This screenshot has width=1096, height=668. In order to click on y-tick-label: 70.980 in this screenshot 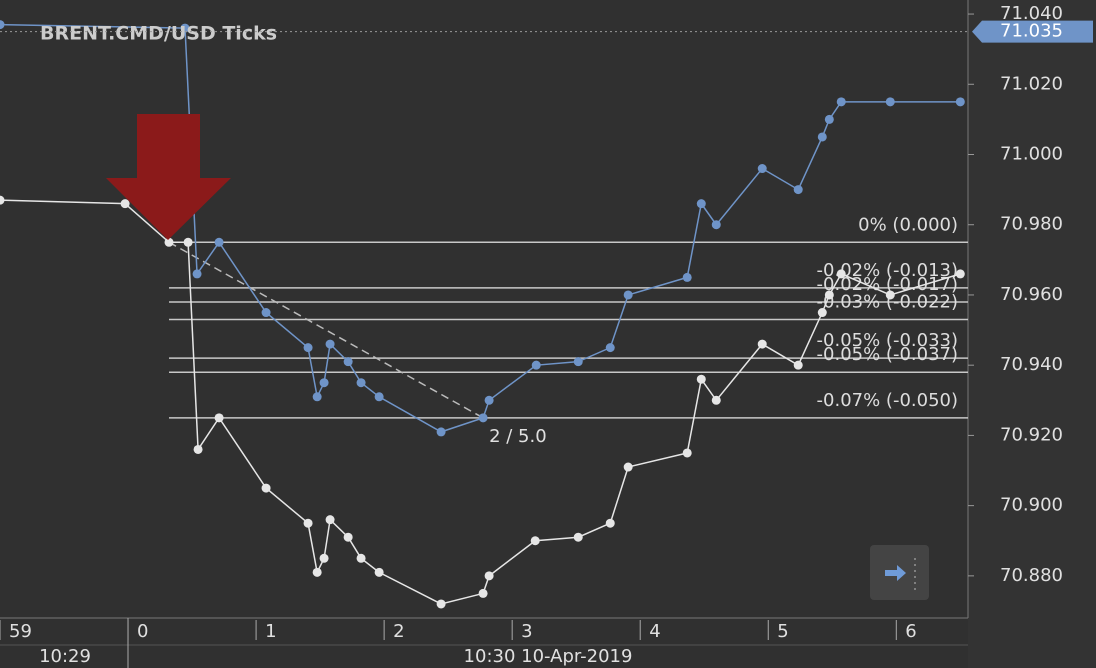, I will do `click(1031, 224)`.